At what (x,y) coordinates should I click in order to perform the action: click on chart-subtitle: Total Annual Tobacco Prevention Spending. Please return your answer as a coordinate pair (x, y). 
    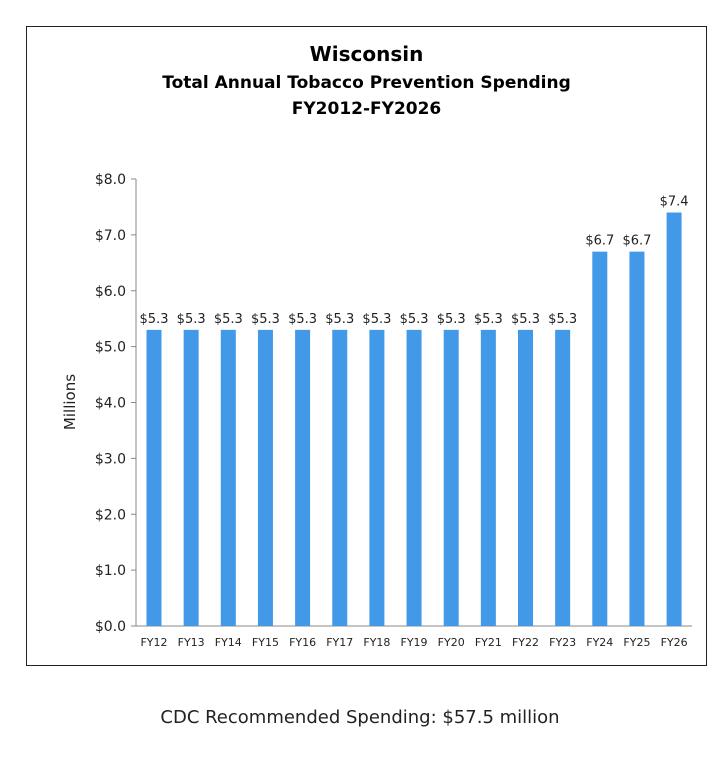
    Looking at the image, I should click on (366, 83).